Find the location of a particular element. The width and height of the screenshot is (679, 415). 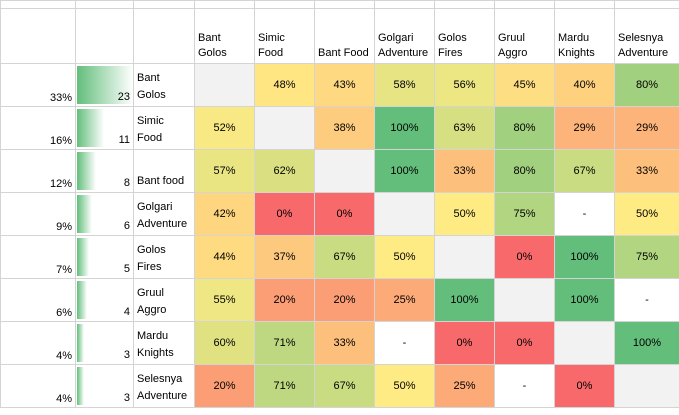

deck-name: Selesnya Adventure is located at coordinates (164, 386).